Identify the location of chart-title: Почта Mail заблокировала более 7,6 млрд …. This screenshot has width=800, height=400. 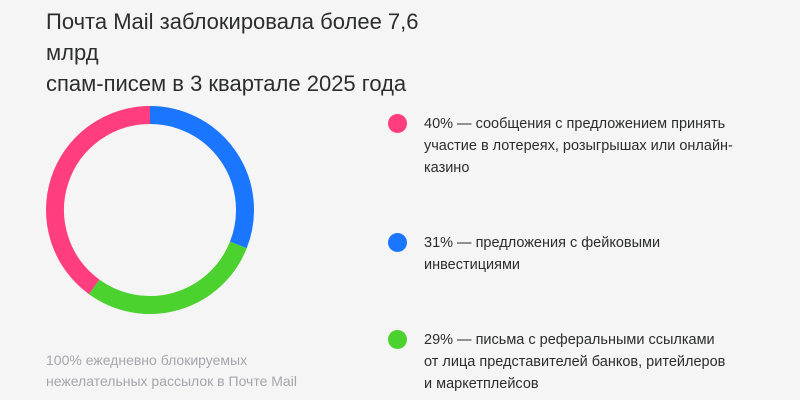
(261, 52).